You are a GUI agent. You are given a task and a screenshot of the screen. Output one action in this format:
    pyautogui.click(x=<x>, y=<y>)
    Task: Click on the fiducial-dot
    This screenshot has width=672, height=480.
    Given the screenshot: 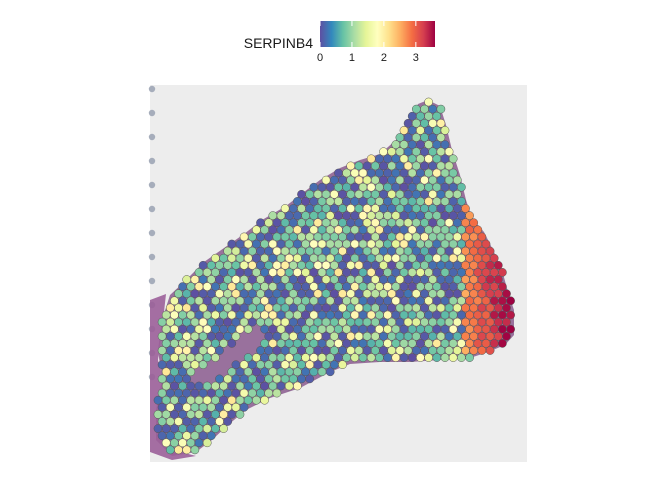 What is the action you would take?
    pyautogui.click(x=152, y=257)
    